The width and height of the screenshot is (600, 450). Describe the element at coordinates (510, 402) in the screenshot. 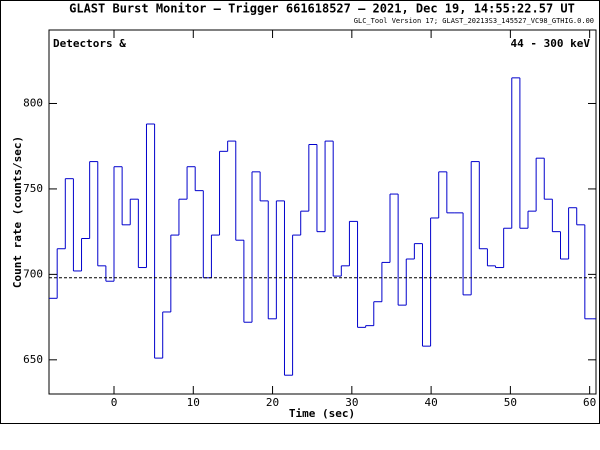

I see `x-tick-label: 50` at that location.